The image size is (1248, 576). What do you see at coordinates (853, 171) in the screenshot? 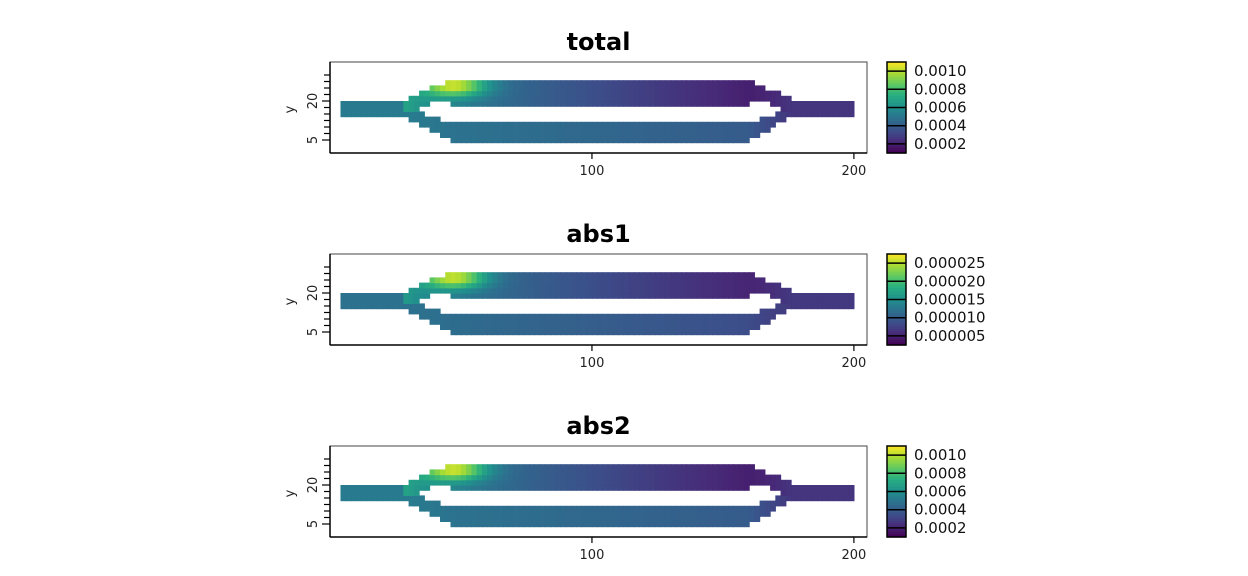
I see `x-tick-label: 200` at bounding box center [853, 171].